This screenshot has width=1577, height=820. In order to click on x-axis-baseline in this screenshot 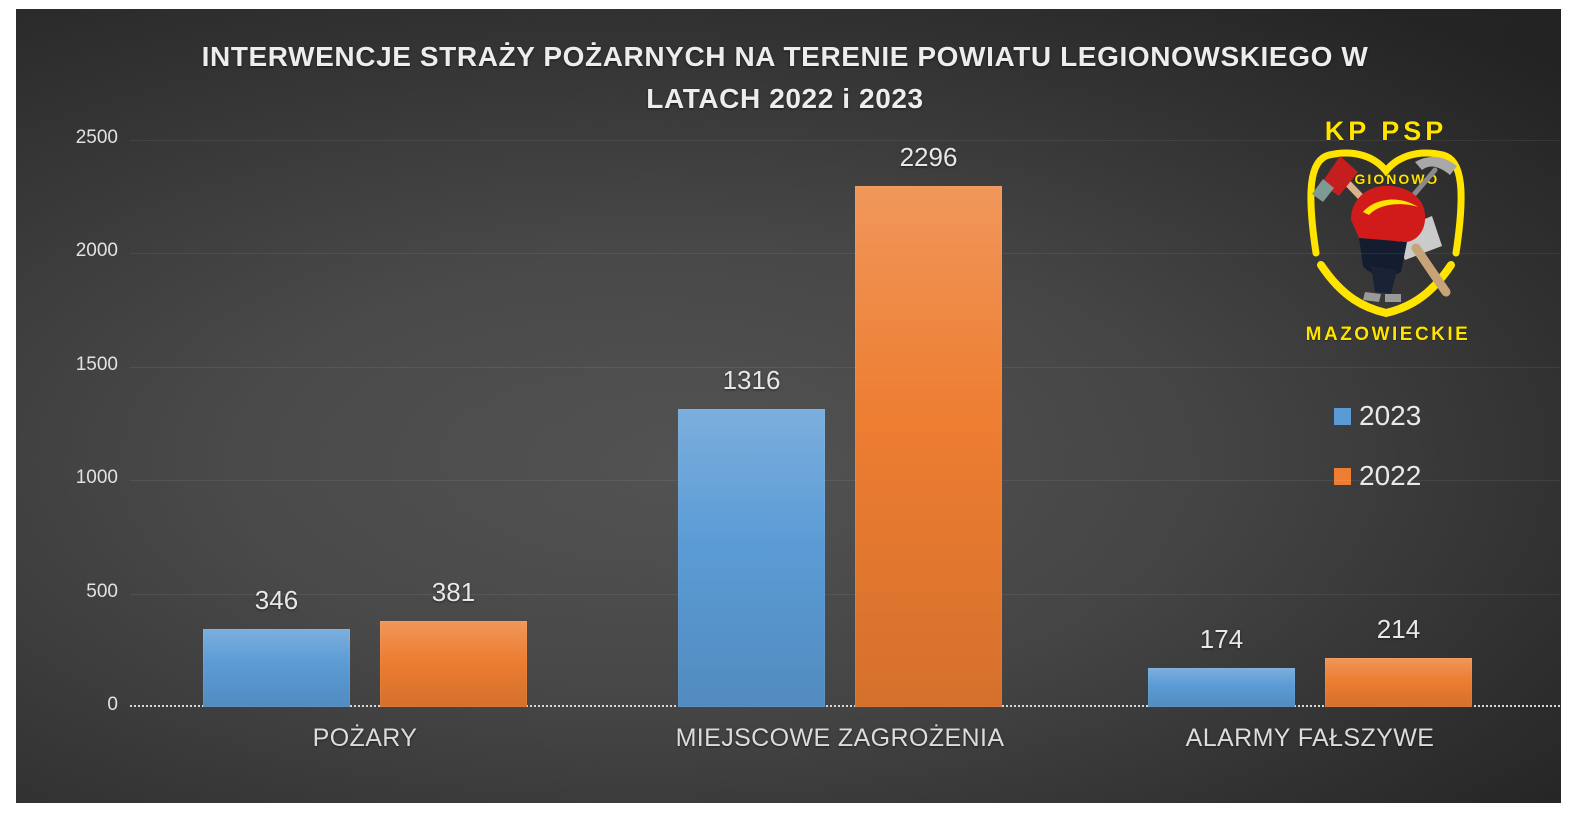, I will do `click(845, 706)`.